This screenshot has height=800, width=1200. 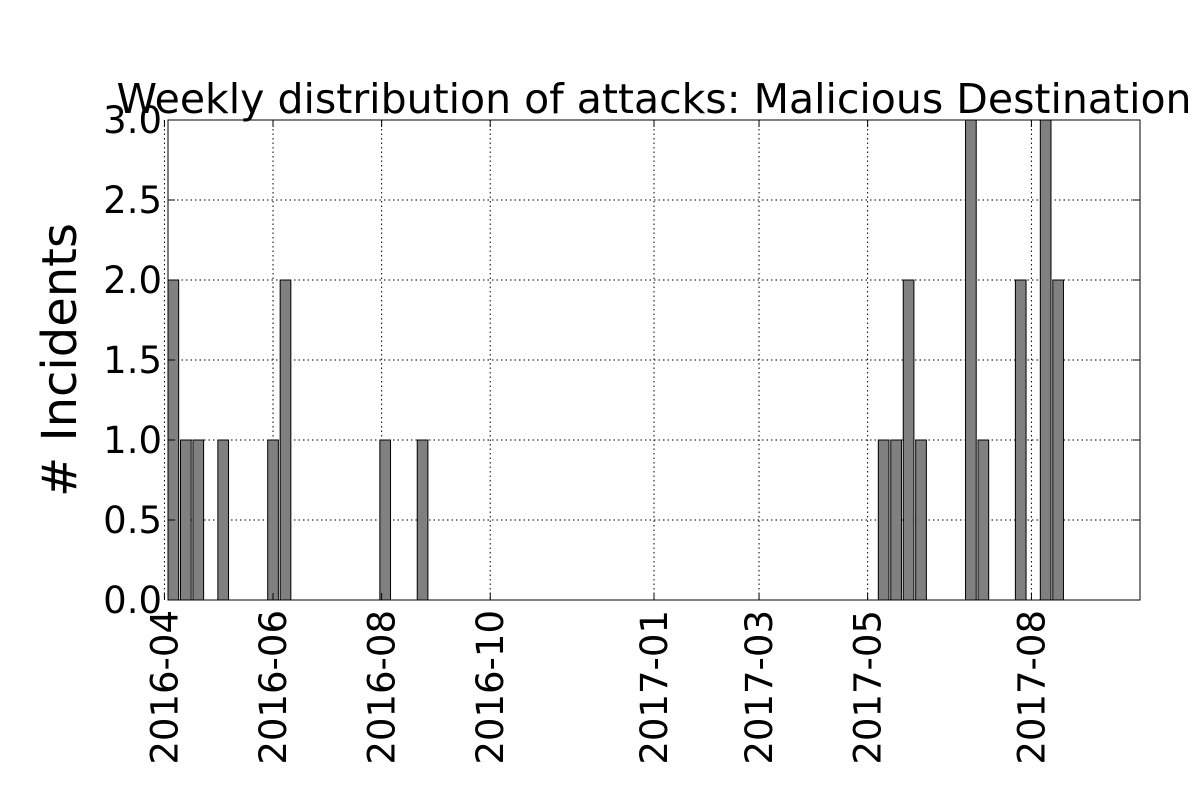 I want to click on y-tick-label: 1.5, so click(x=132, y=360).